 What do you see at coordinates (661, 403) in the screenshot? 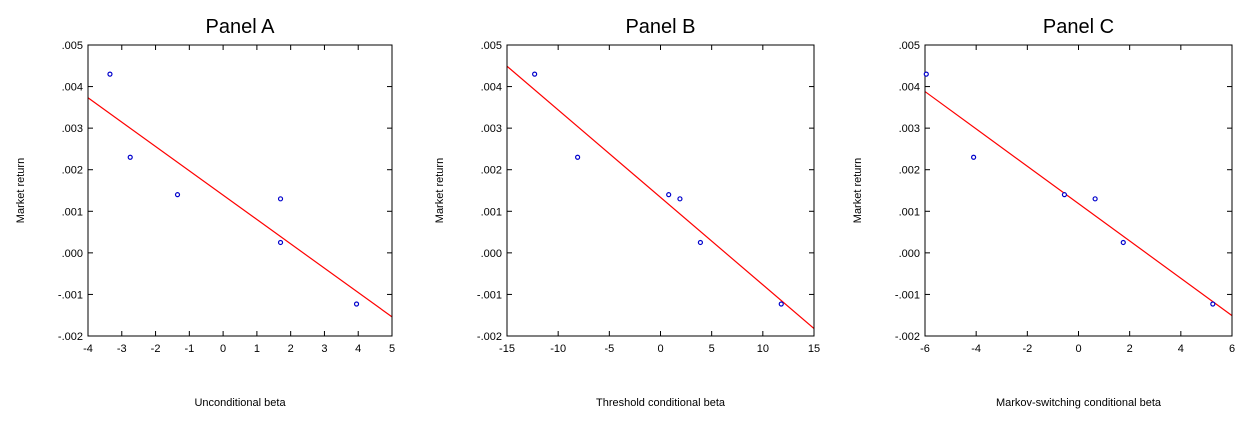
I see `x-axis-label: Threshold conditional beta` at bounding box center [661, 403].